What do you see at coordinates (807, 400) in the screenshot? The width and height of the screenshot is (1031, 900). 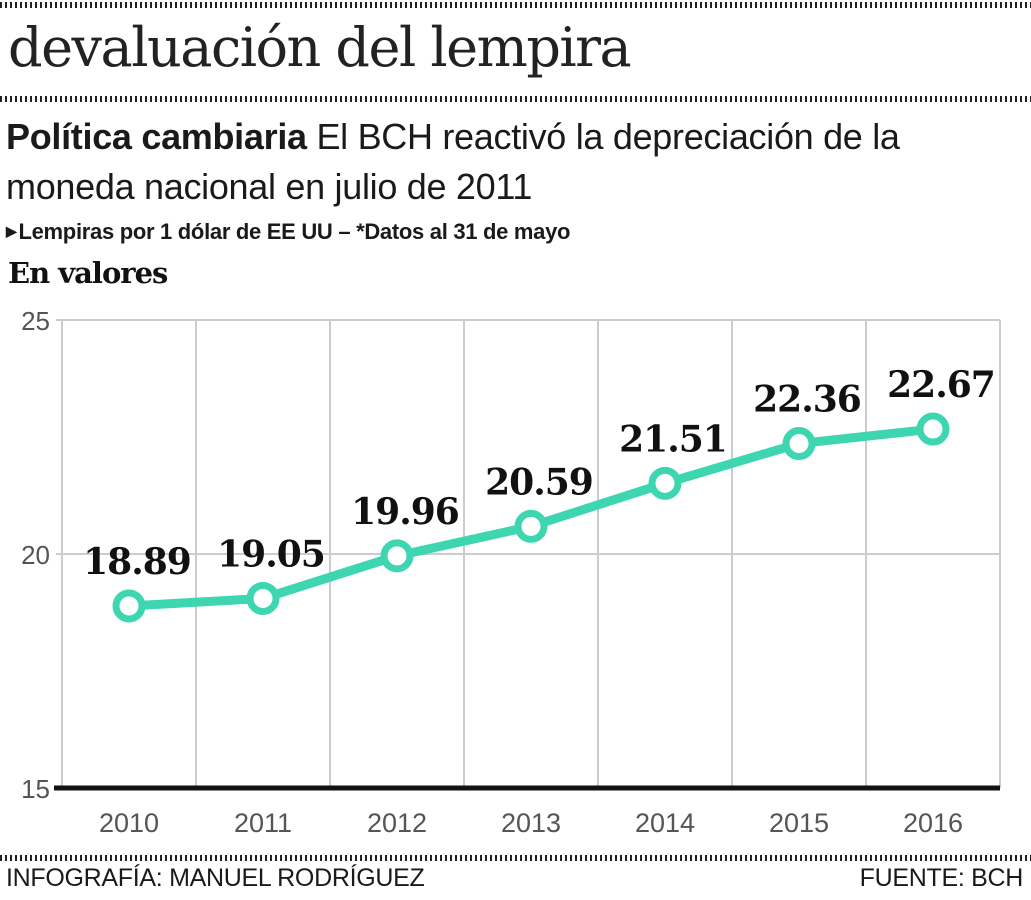 I see `data-label: 22.36` at bounding box center [807, 400].